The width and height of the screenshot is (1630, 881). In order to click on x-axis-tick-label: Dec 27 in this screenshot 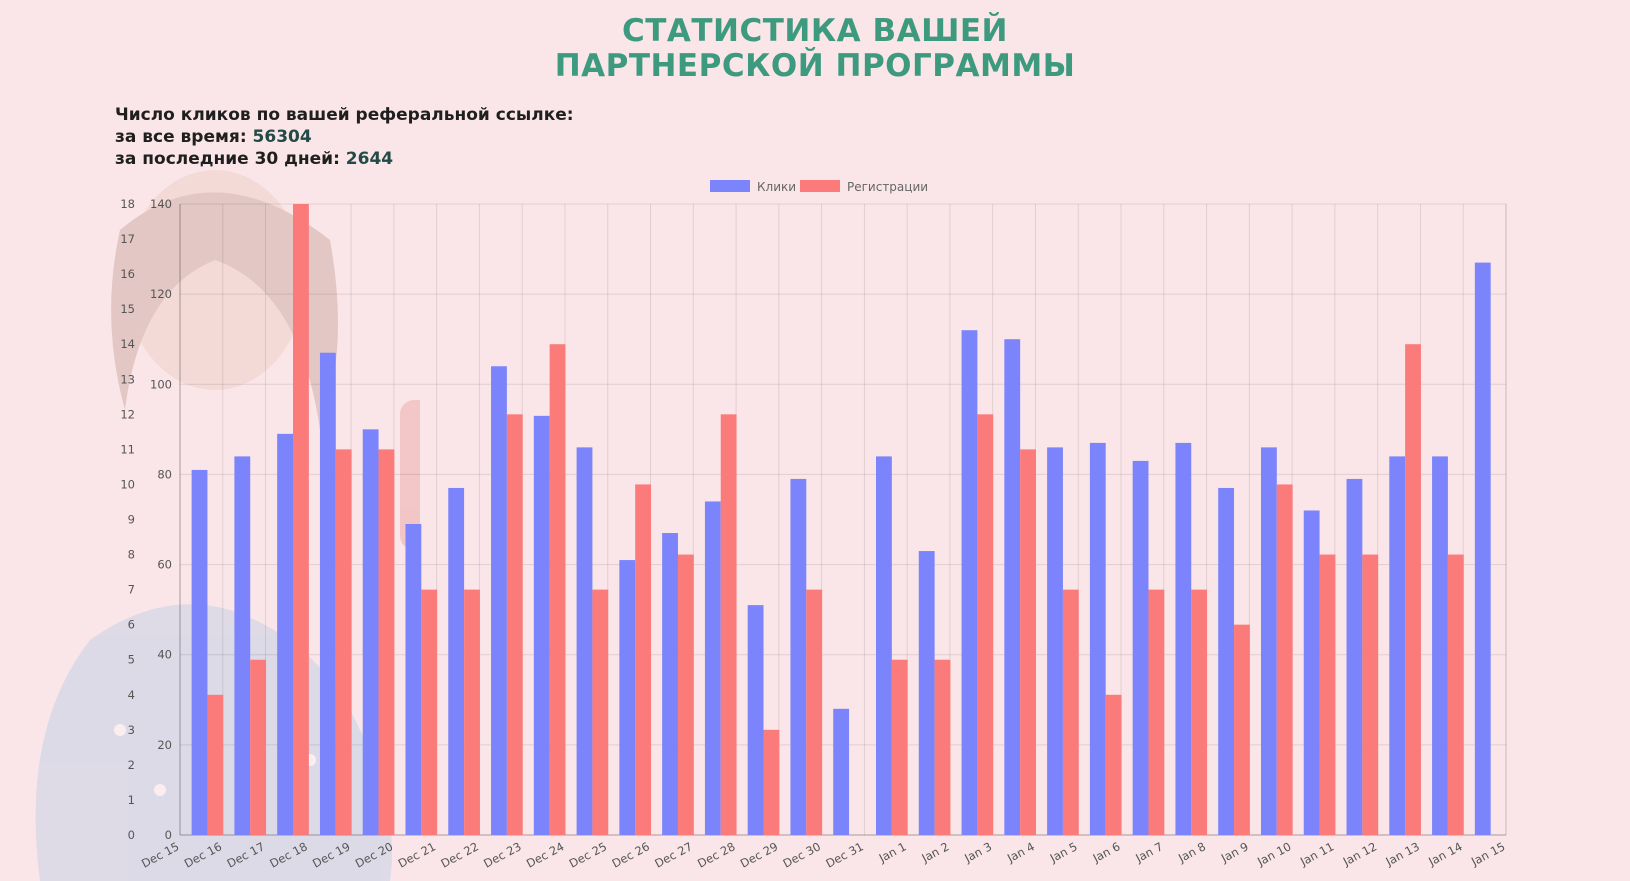, I will do `click(673, 854)`.